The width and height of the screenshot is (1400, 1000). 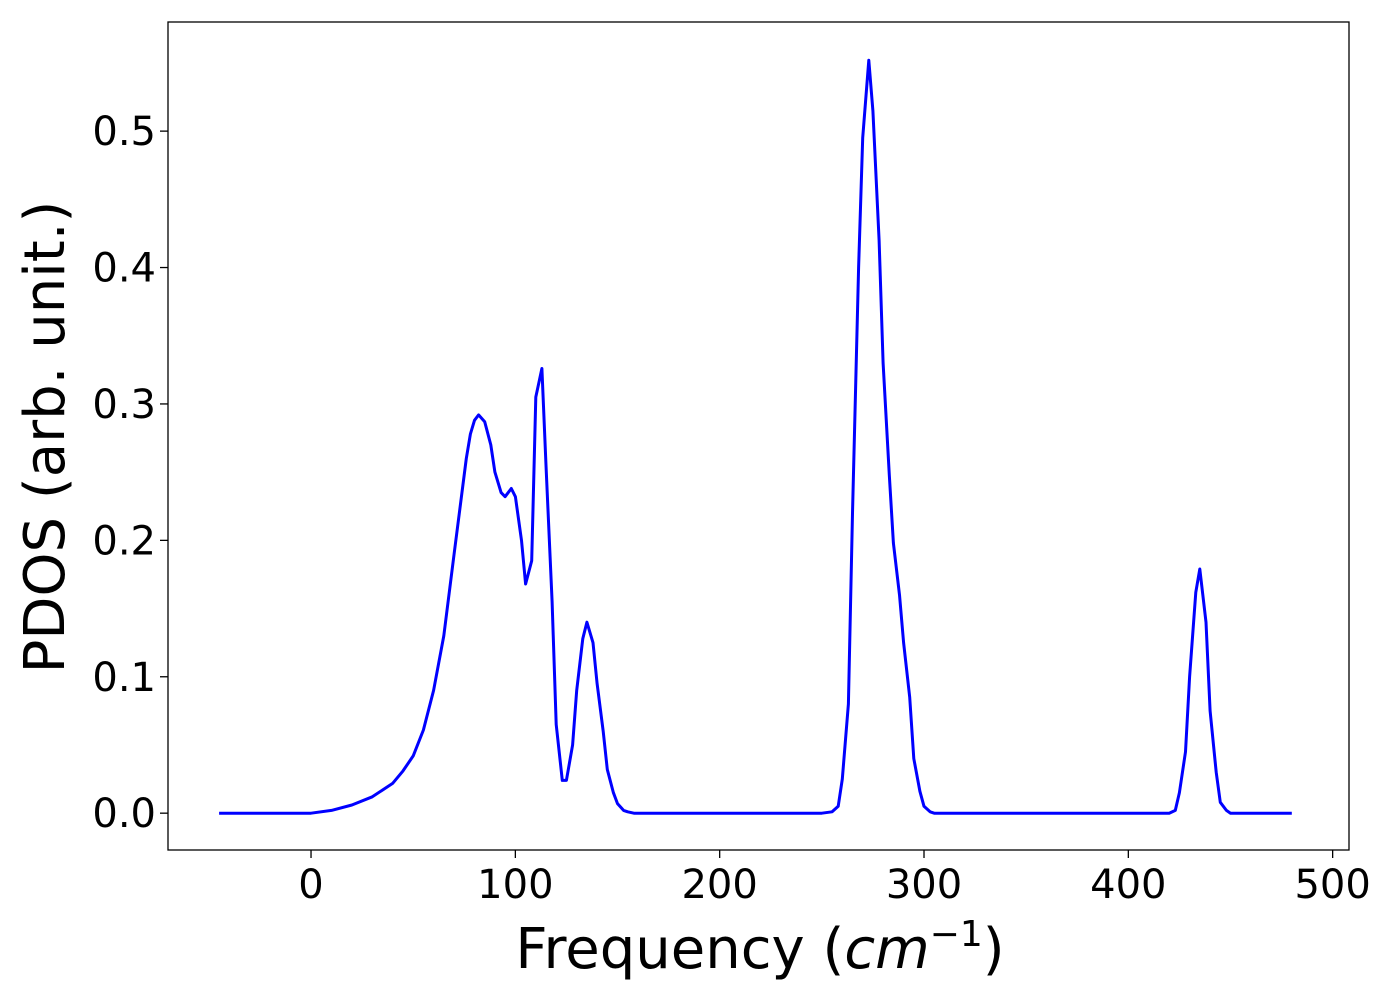 What do you see at coordinates (1332, 885) in the screenshot?
I see `x-tick-label: 500` at bounding box center [1332, 885].